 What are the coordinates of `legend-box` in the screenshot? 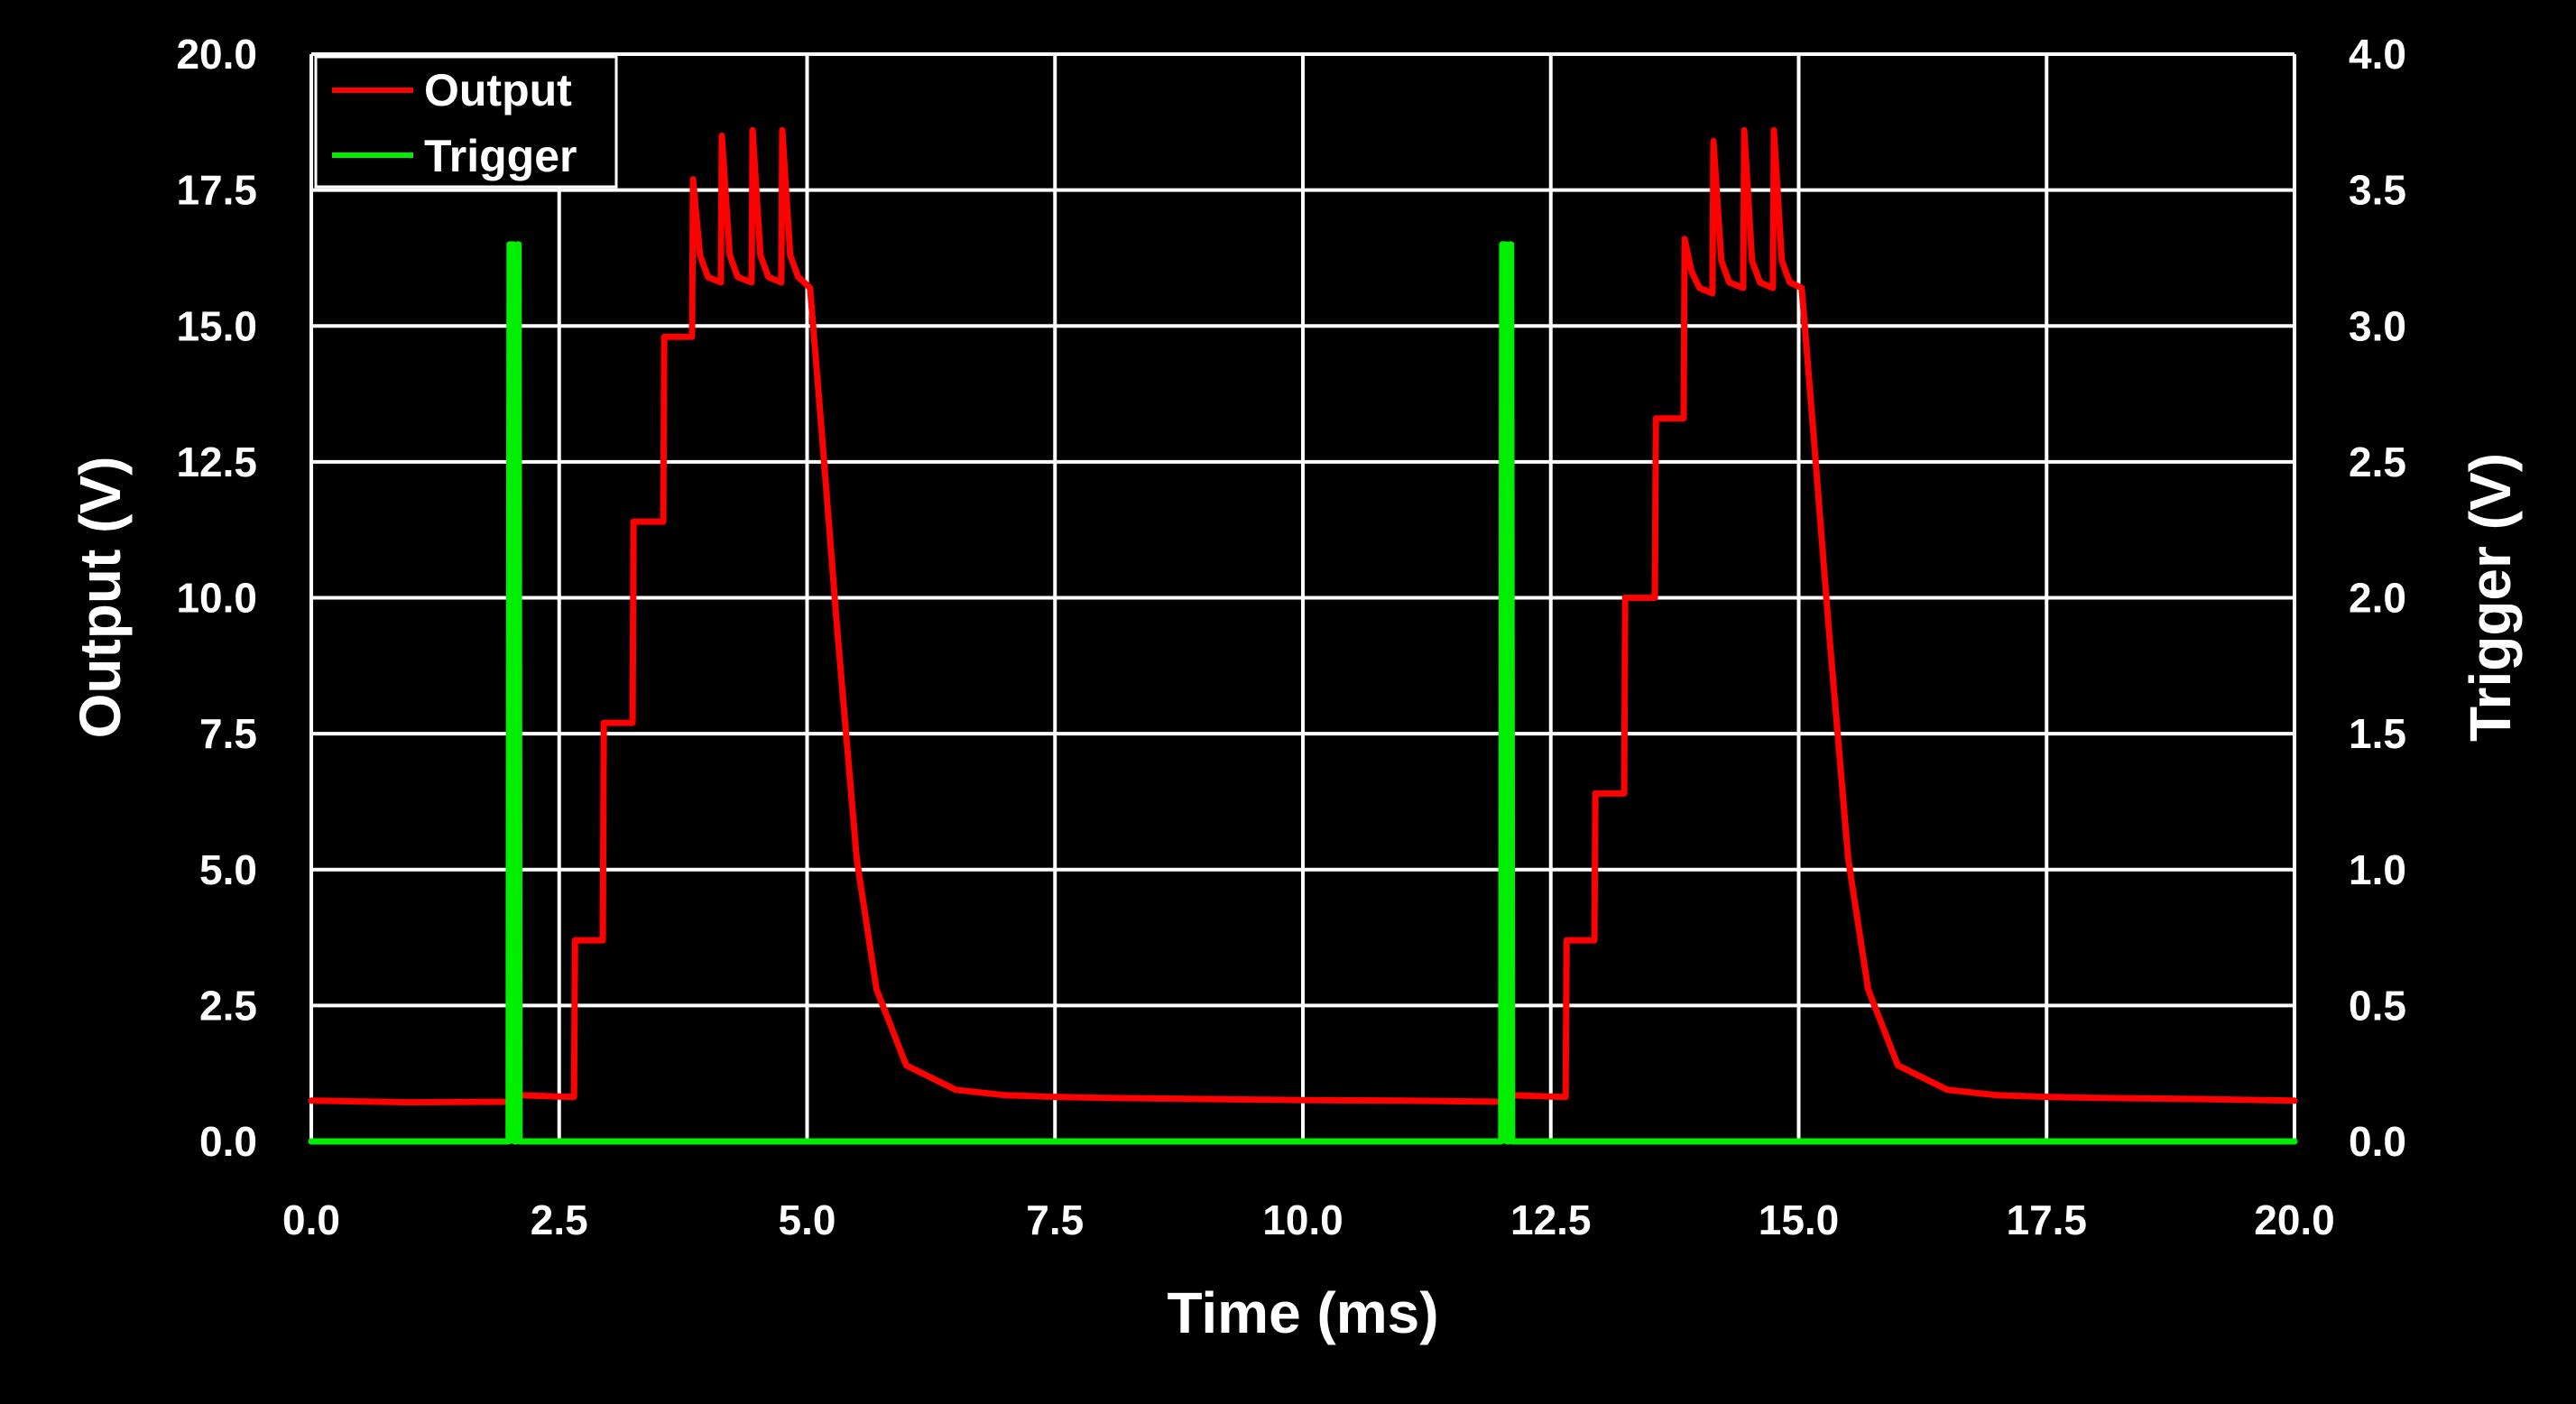 It's located at (466, 122).